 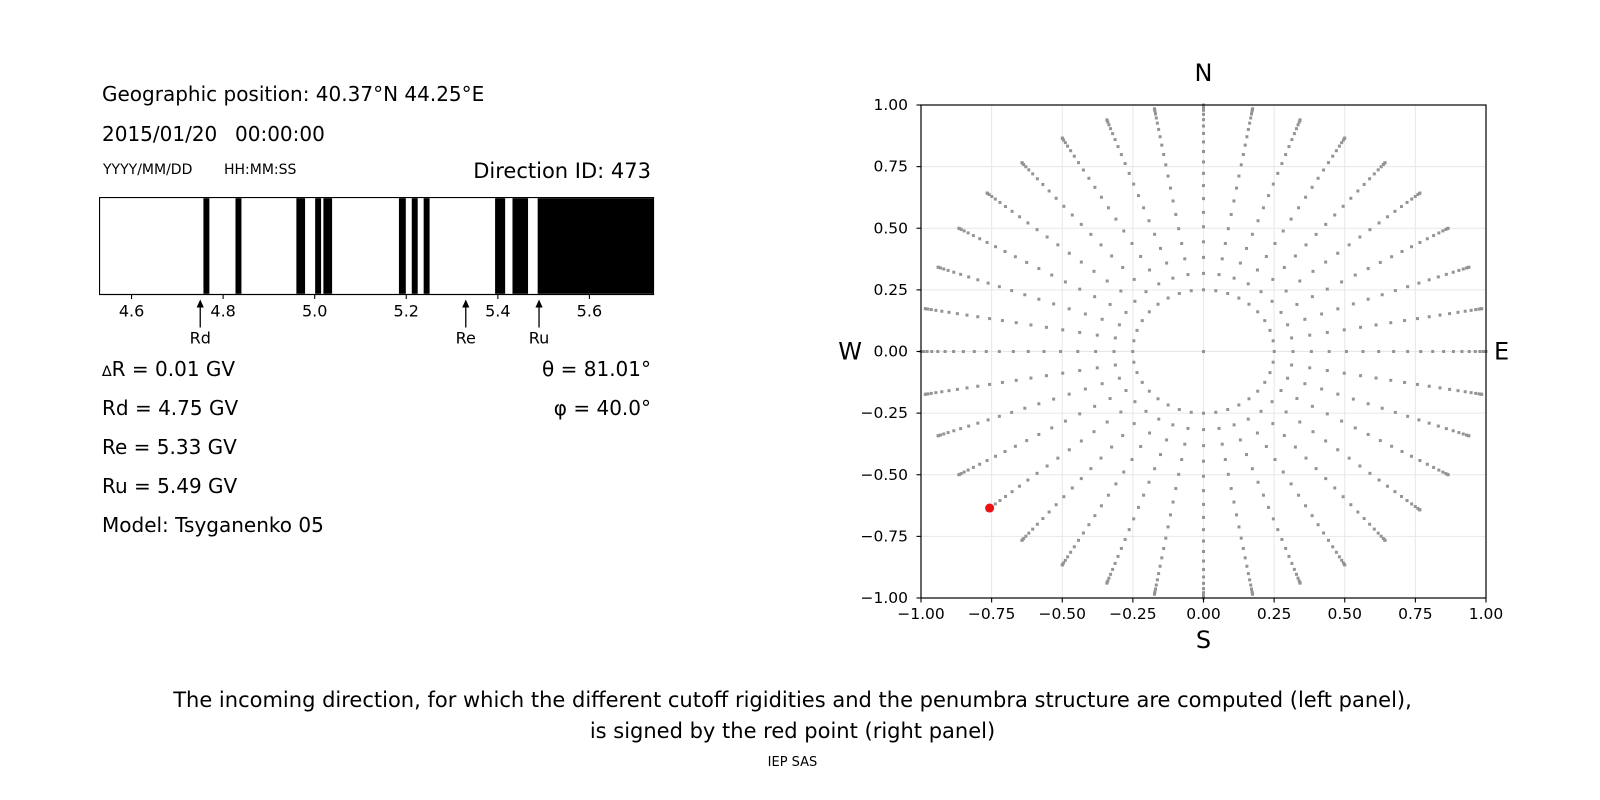 I want to click on y-tick-label: −0.75, so click(x=885, y=536).